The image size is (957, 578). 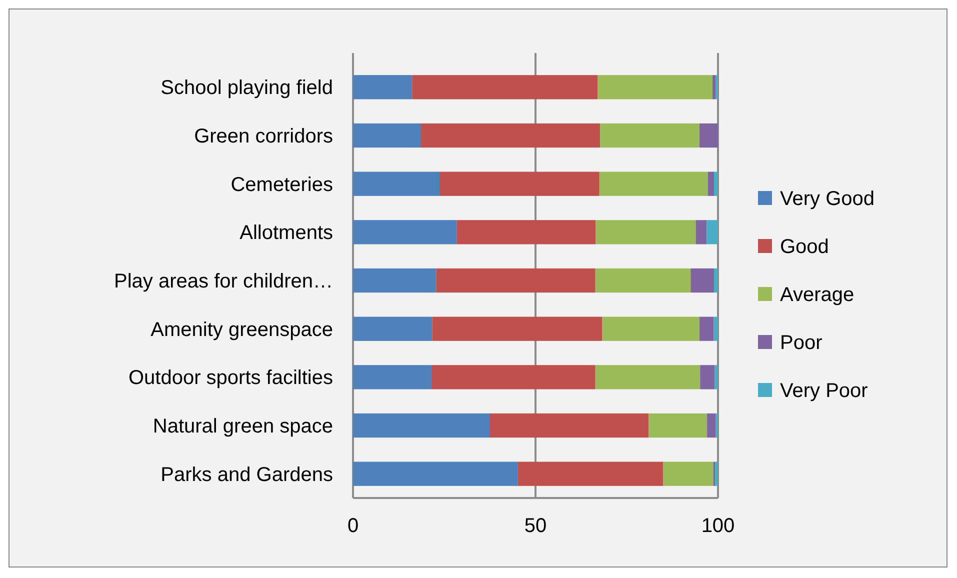 What do you see at coordinates (241, 329) in the screenshot?
I see `y-tick-label: Amenity greenspace` at bounding box center [241, 329].